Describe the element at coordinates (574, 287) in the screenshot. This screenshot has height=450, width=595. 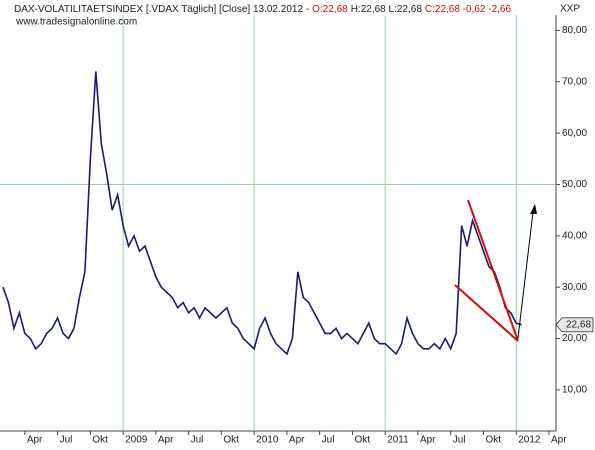
I see `y-tick-label: 30,00` at that location.